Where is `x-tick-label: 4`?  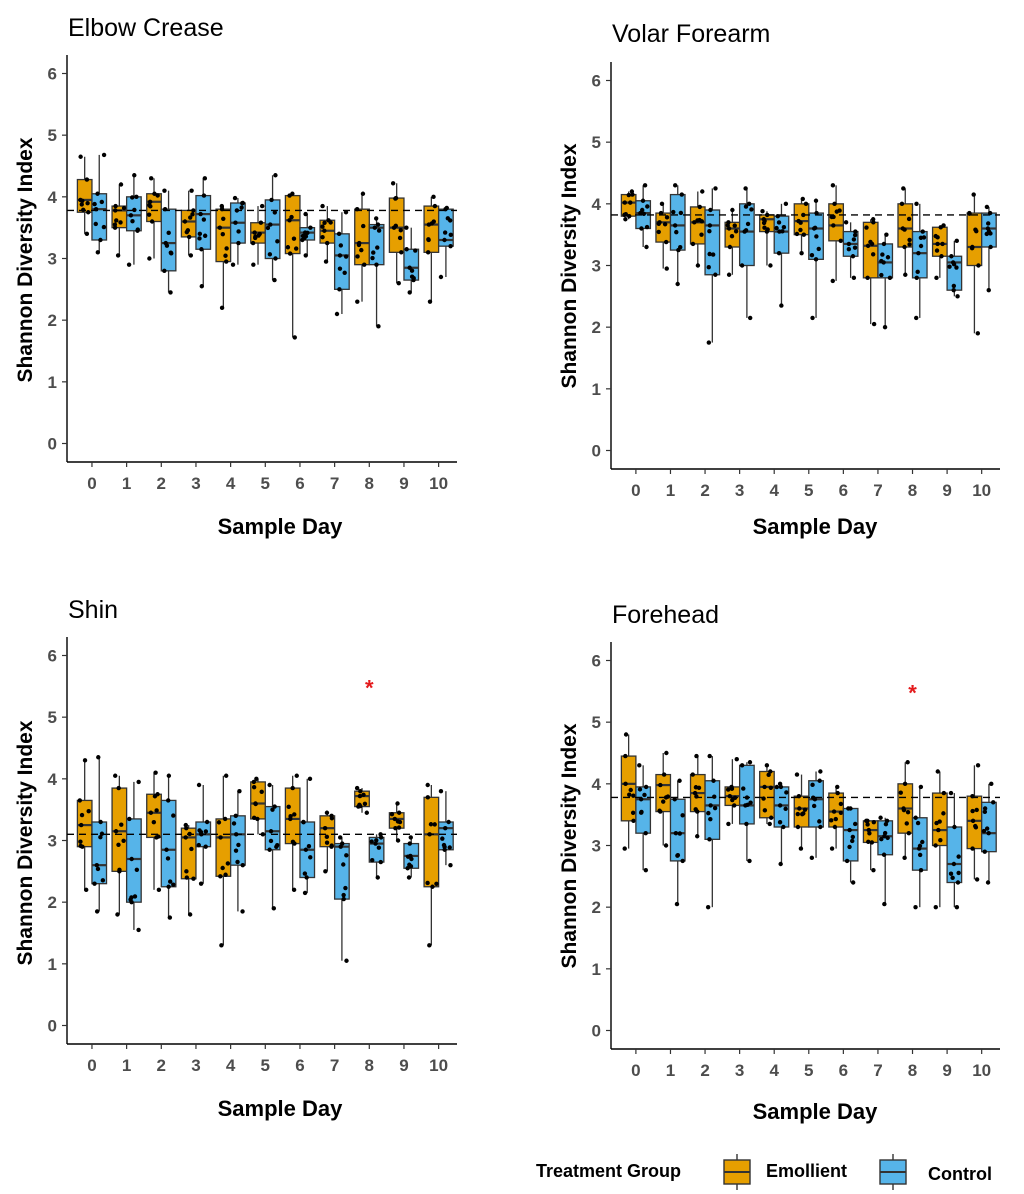 x-tick-label: 4 is located at coordinates (231, 483).